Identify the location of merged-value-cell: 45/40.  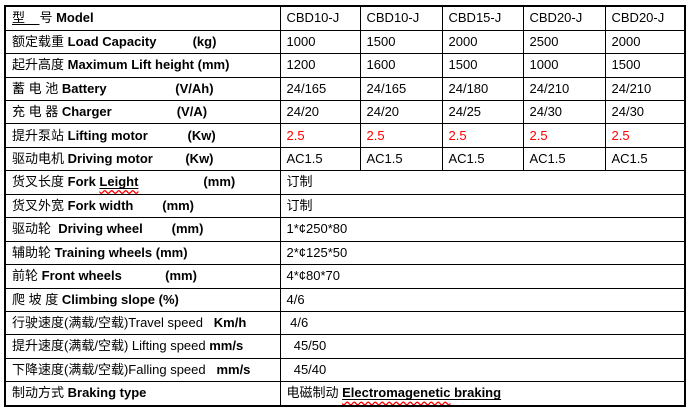
(482, 370).